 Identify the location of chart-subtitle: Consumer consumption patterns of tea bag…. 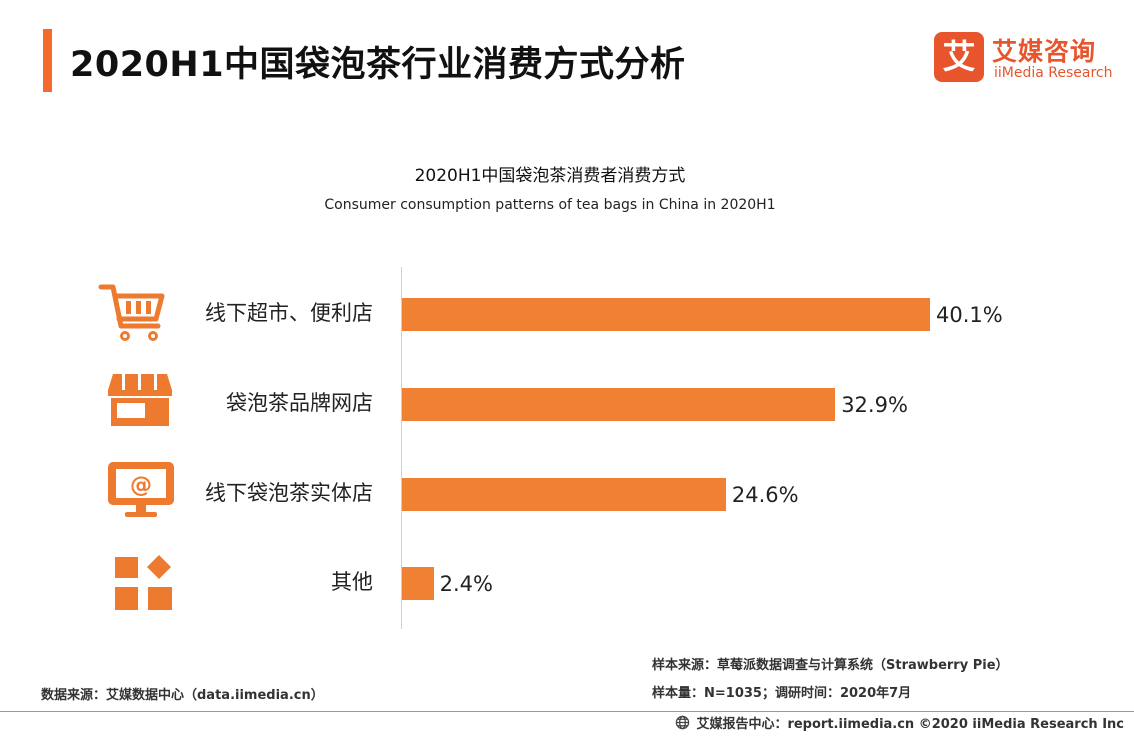
(550, 205).